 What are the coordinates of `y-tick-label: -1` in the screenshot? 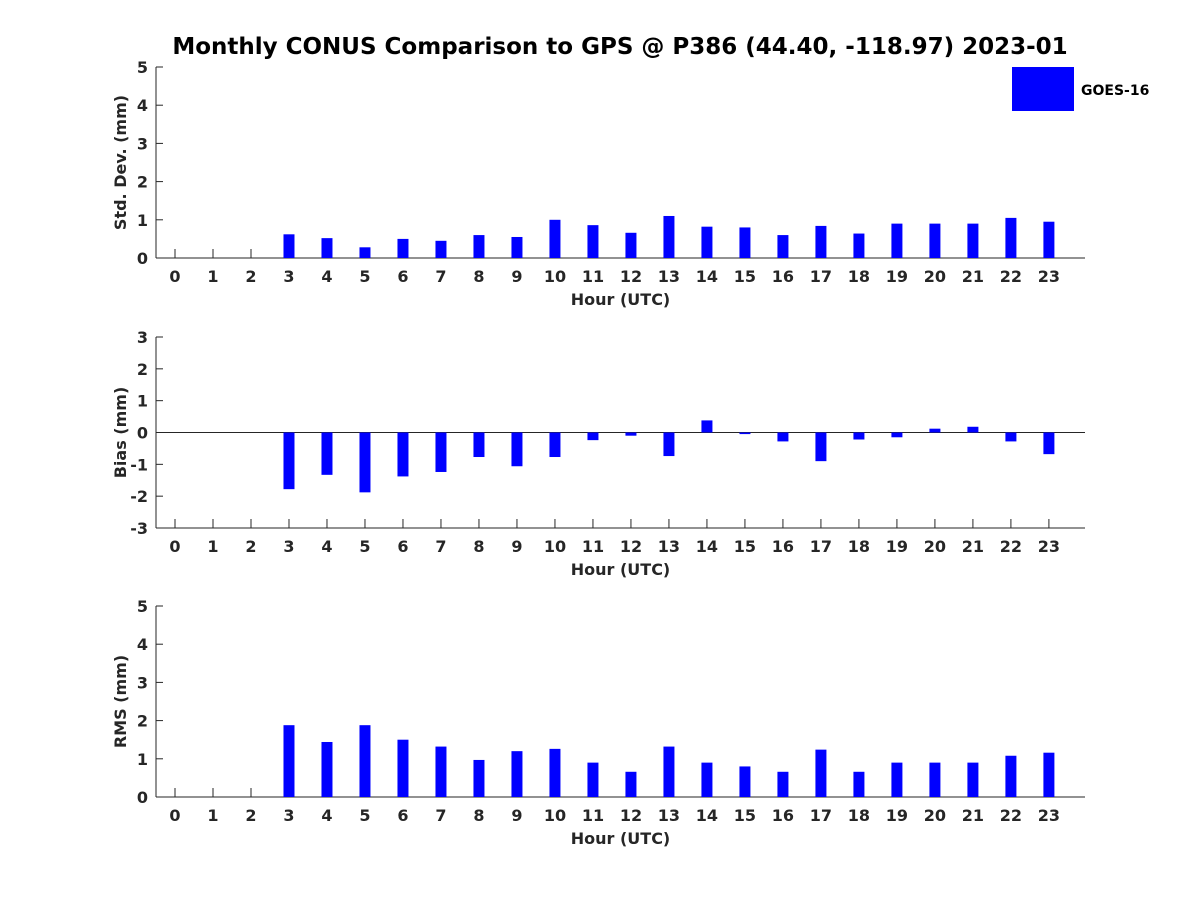 It's located at (139, 464).